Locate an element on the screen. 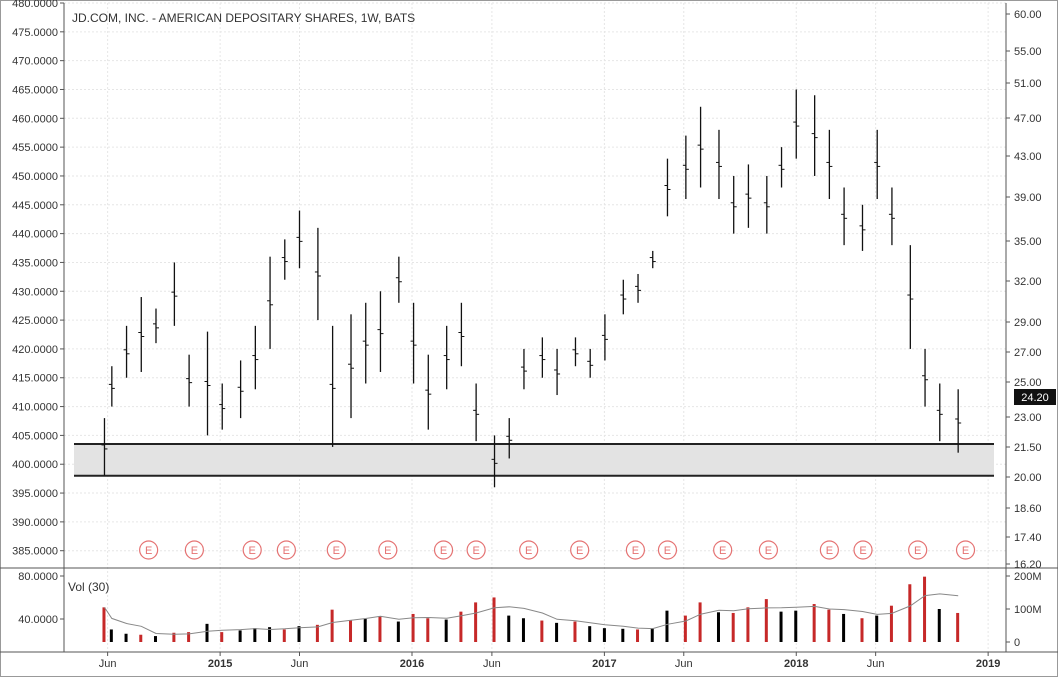  x-tick-label: 2017 is located at coordinates (604, 664).